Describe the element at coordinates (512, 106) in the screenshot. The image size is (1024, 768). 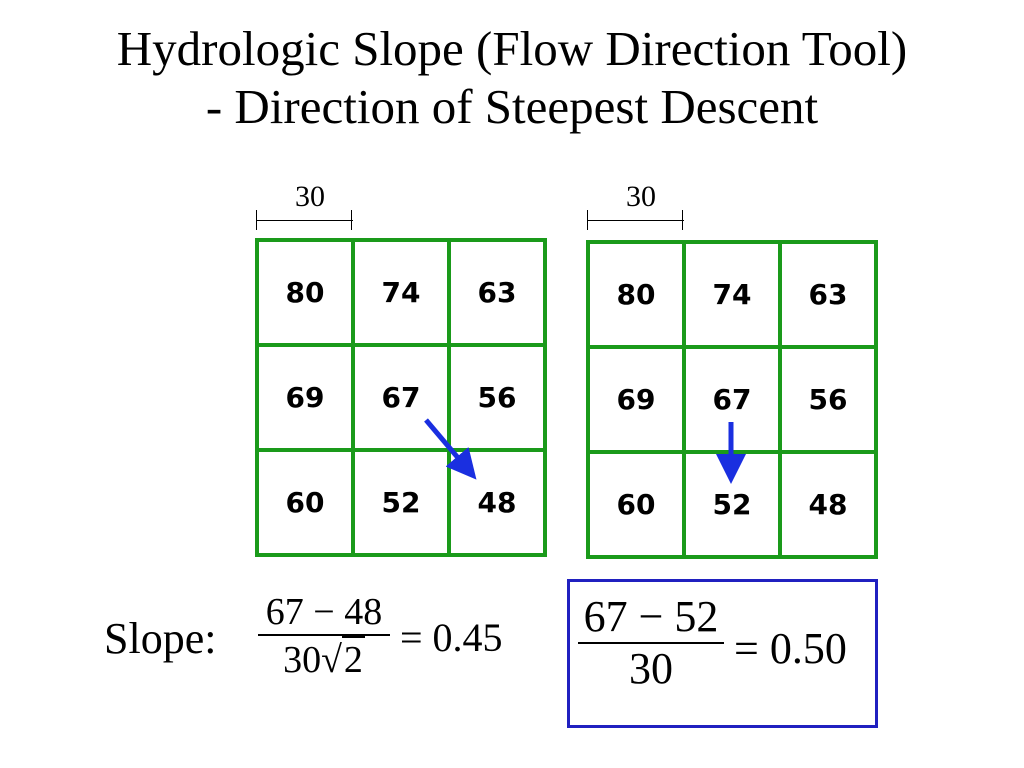
I see `title-line-2: - Direction of Steepest Descent` at that location.